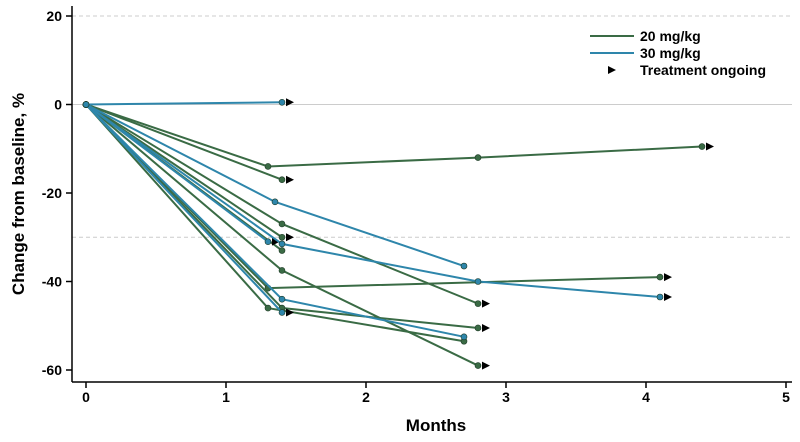 The height and width of the screenshot is (442, 800). What do you see at coordinates (646, 397) in the screenshot?
I see `x-tick-label: 4` at bounding box center [646, 397].